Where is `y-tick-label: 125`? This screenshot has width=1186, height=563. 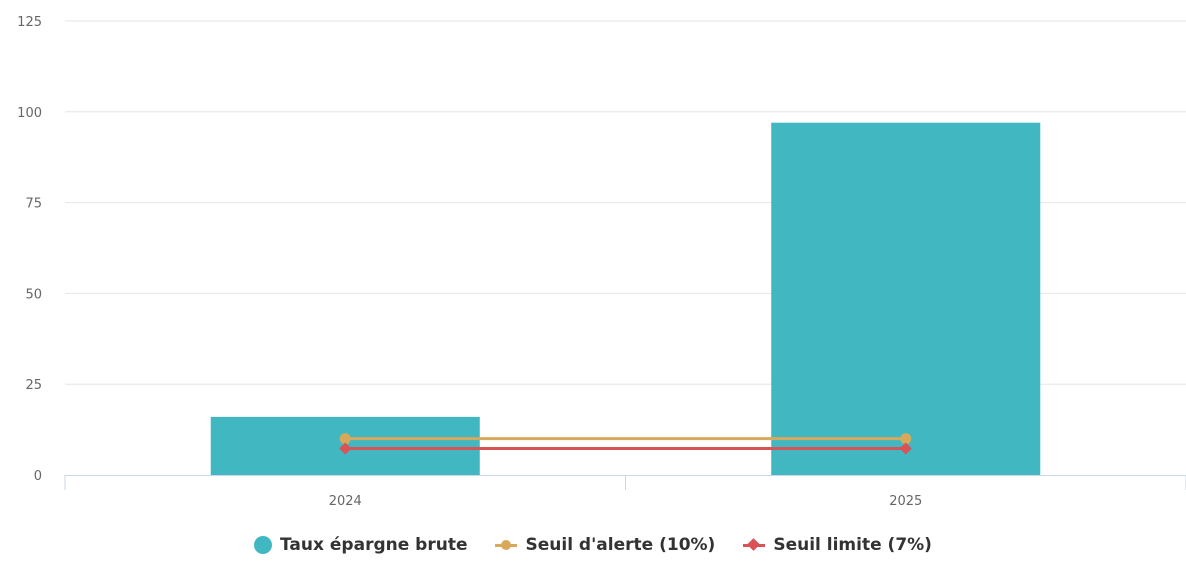 y-tick-label: 125 is located at coordinates (29, 22).